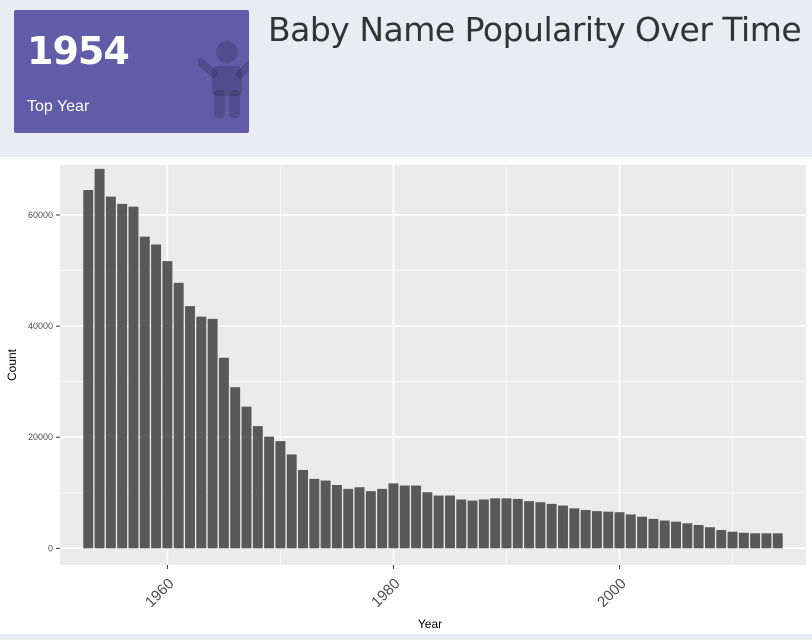 This screenshot has width=812, height=640. I want to click on y-tick-label: 40000, so click(40, 326).